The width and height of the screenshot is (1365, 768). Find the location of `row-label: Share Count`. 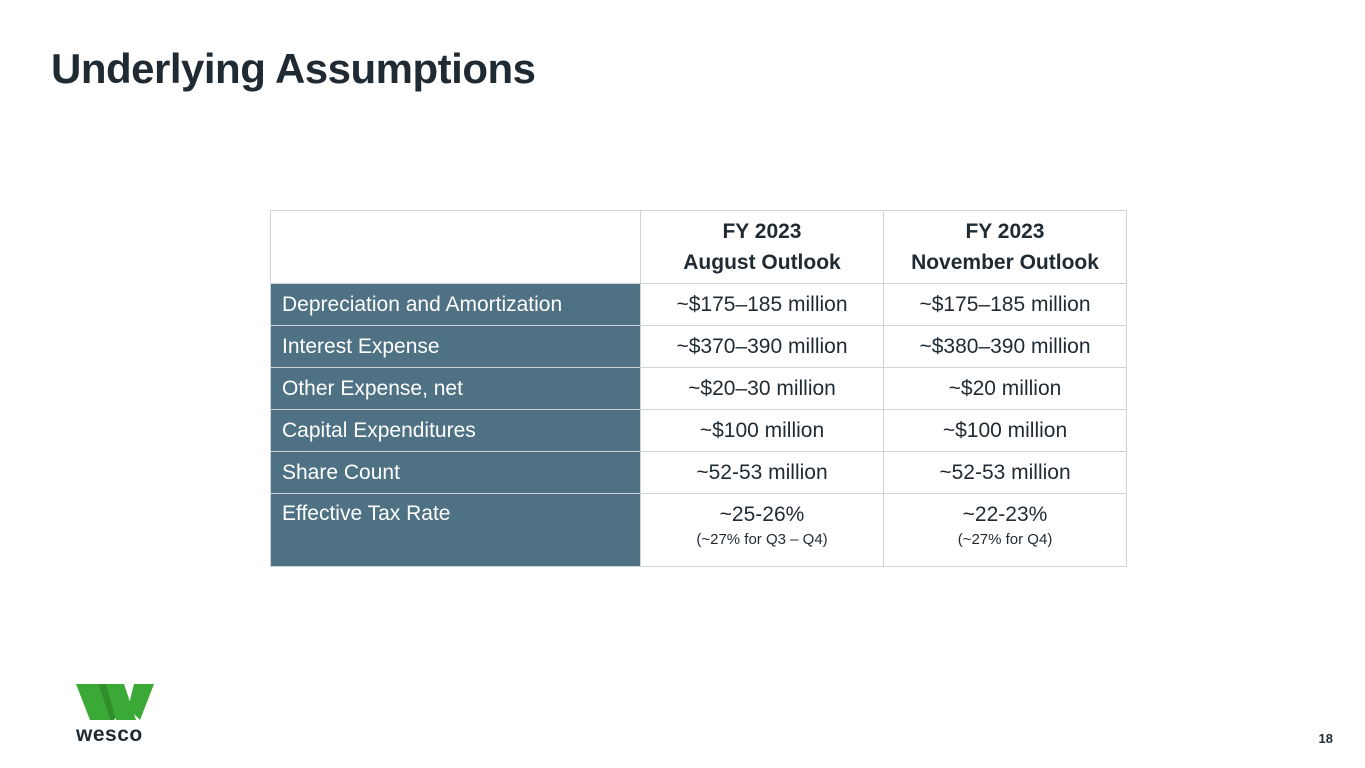

row-label: Share Count is located at coordinates (455, 472).